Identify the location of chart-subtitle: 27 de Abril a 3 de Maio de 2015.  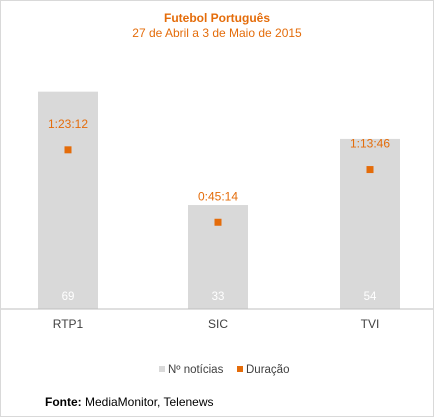
(217, 33).